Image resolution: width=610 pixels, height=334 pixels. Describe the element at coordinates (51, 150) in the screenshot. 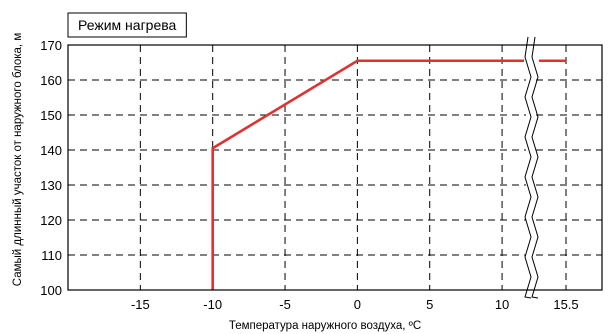

I see `y-tick-label: 140` at that location.